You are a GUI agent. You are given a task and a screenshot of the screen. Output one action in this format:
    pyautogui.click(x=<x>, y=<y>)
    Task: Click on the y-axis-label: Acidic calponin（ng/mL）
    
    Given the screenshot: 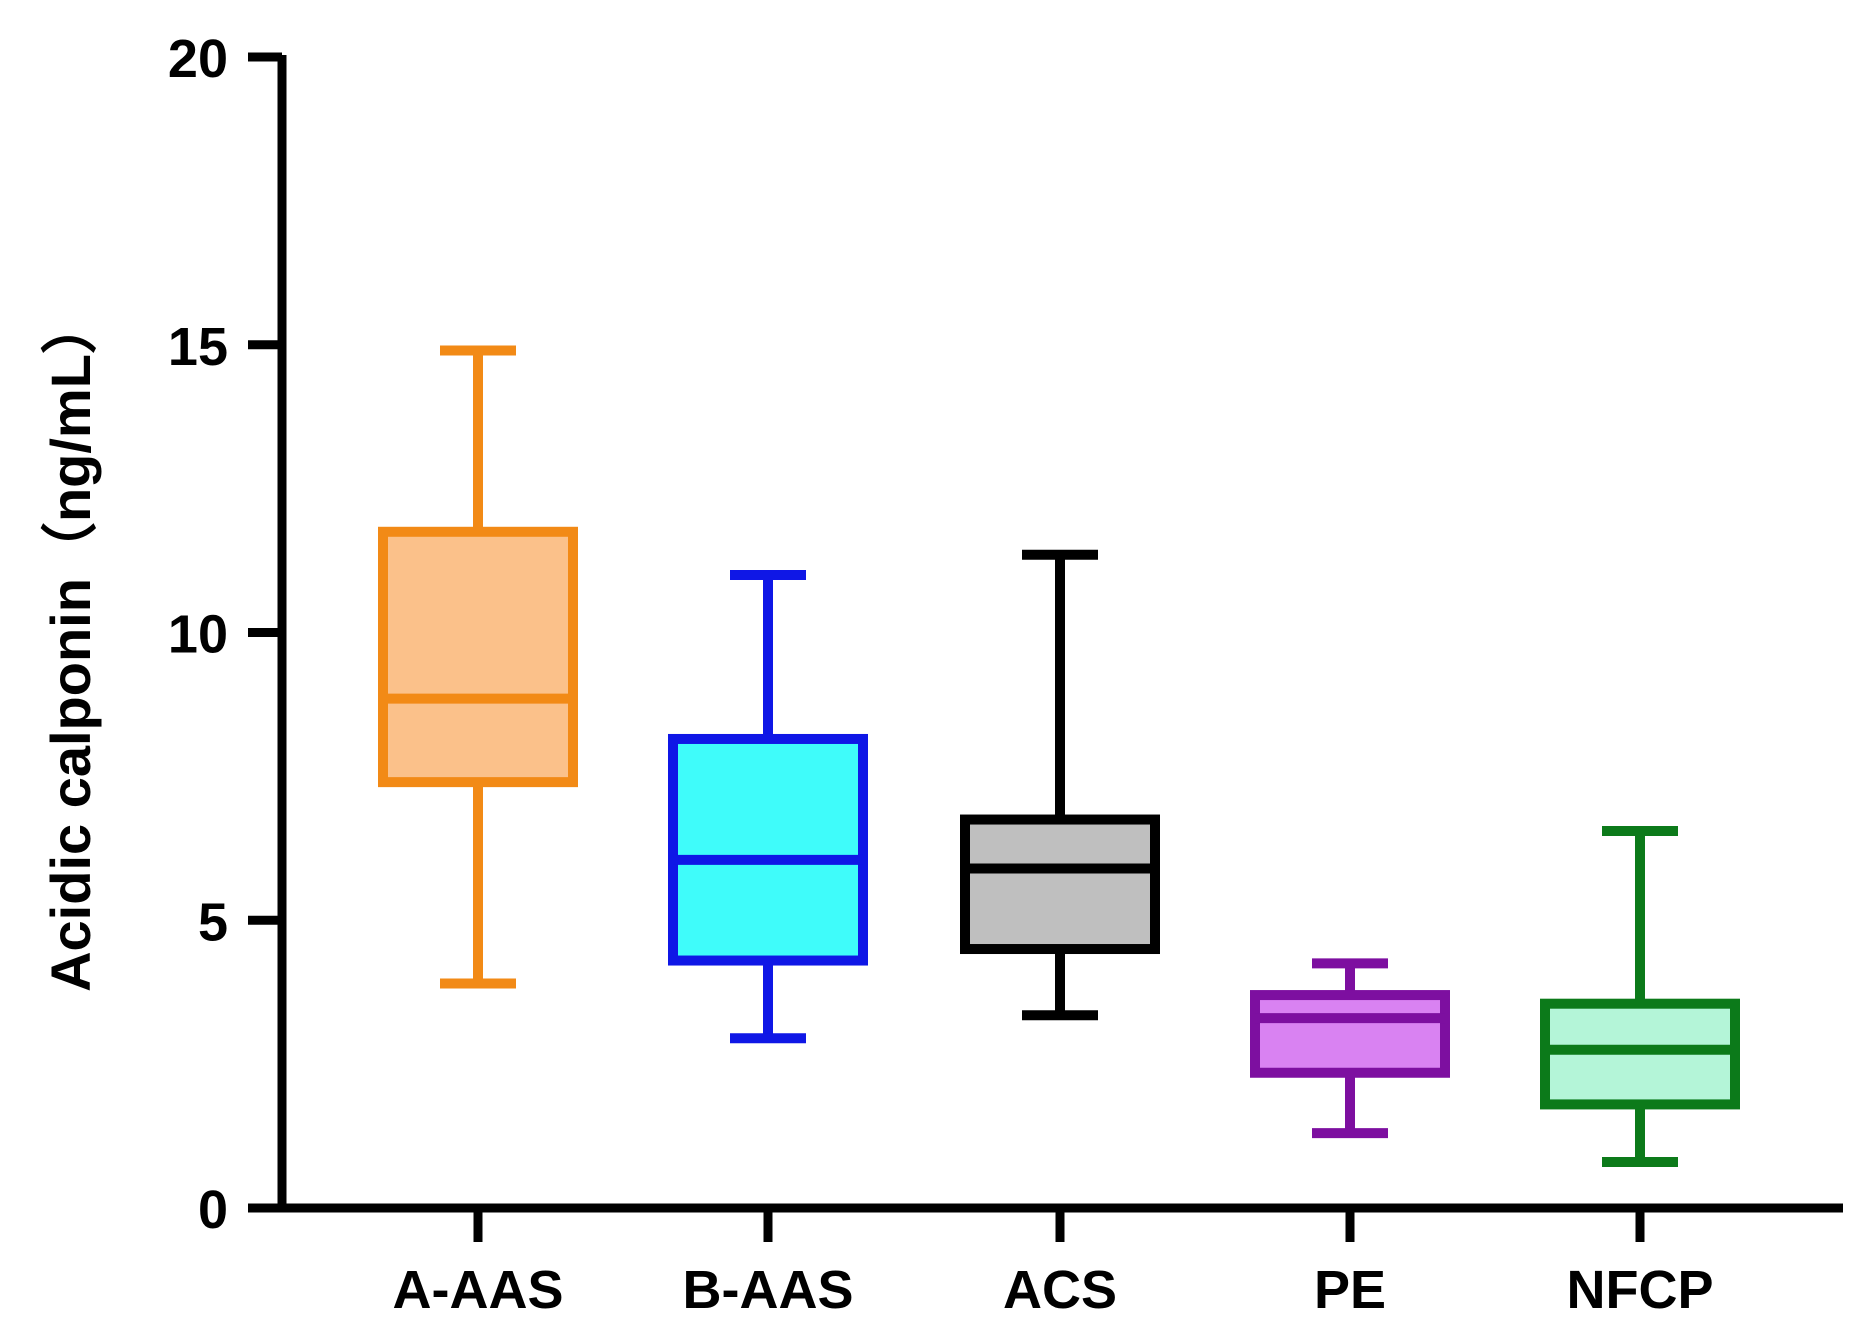 What is the action you would take?
    pyautogui.click(x=70, y=645)
    